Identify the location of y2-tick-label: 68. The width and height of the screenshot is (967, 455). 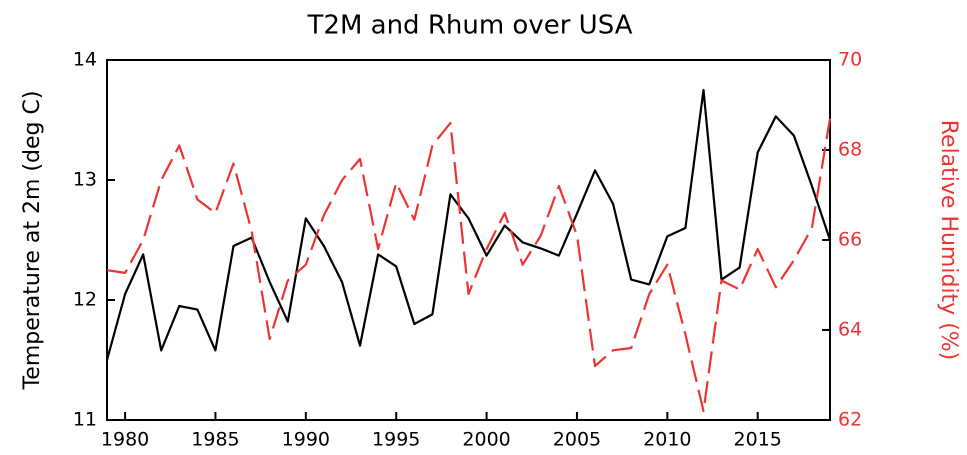
(850, 150).